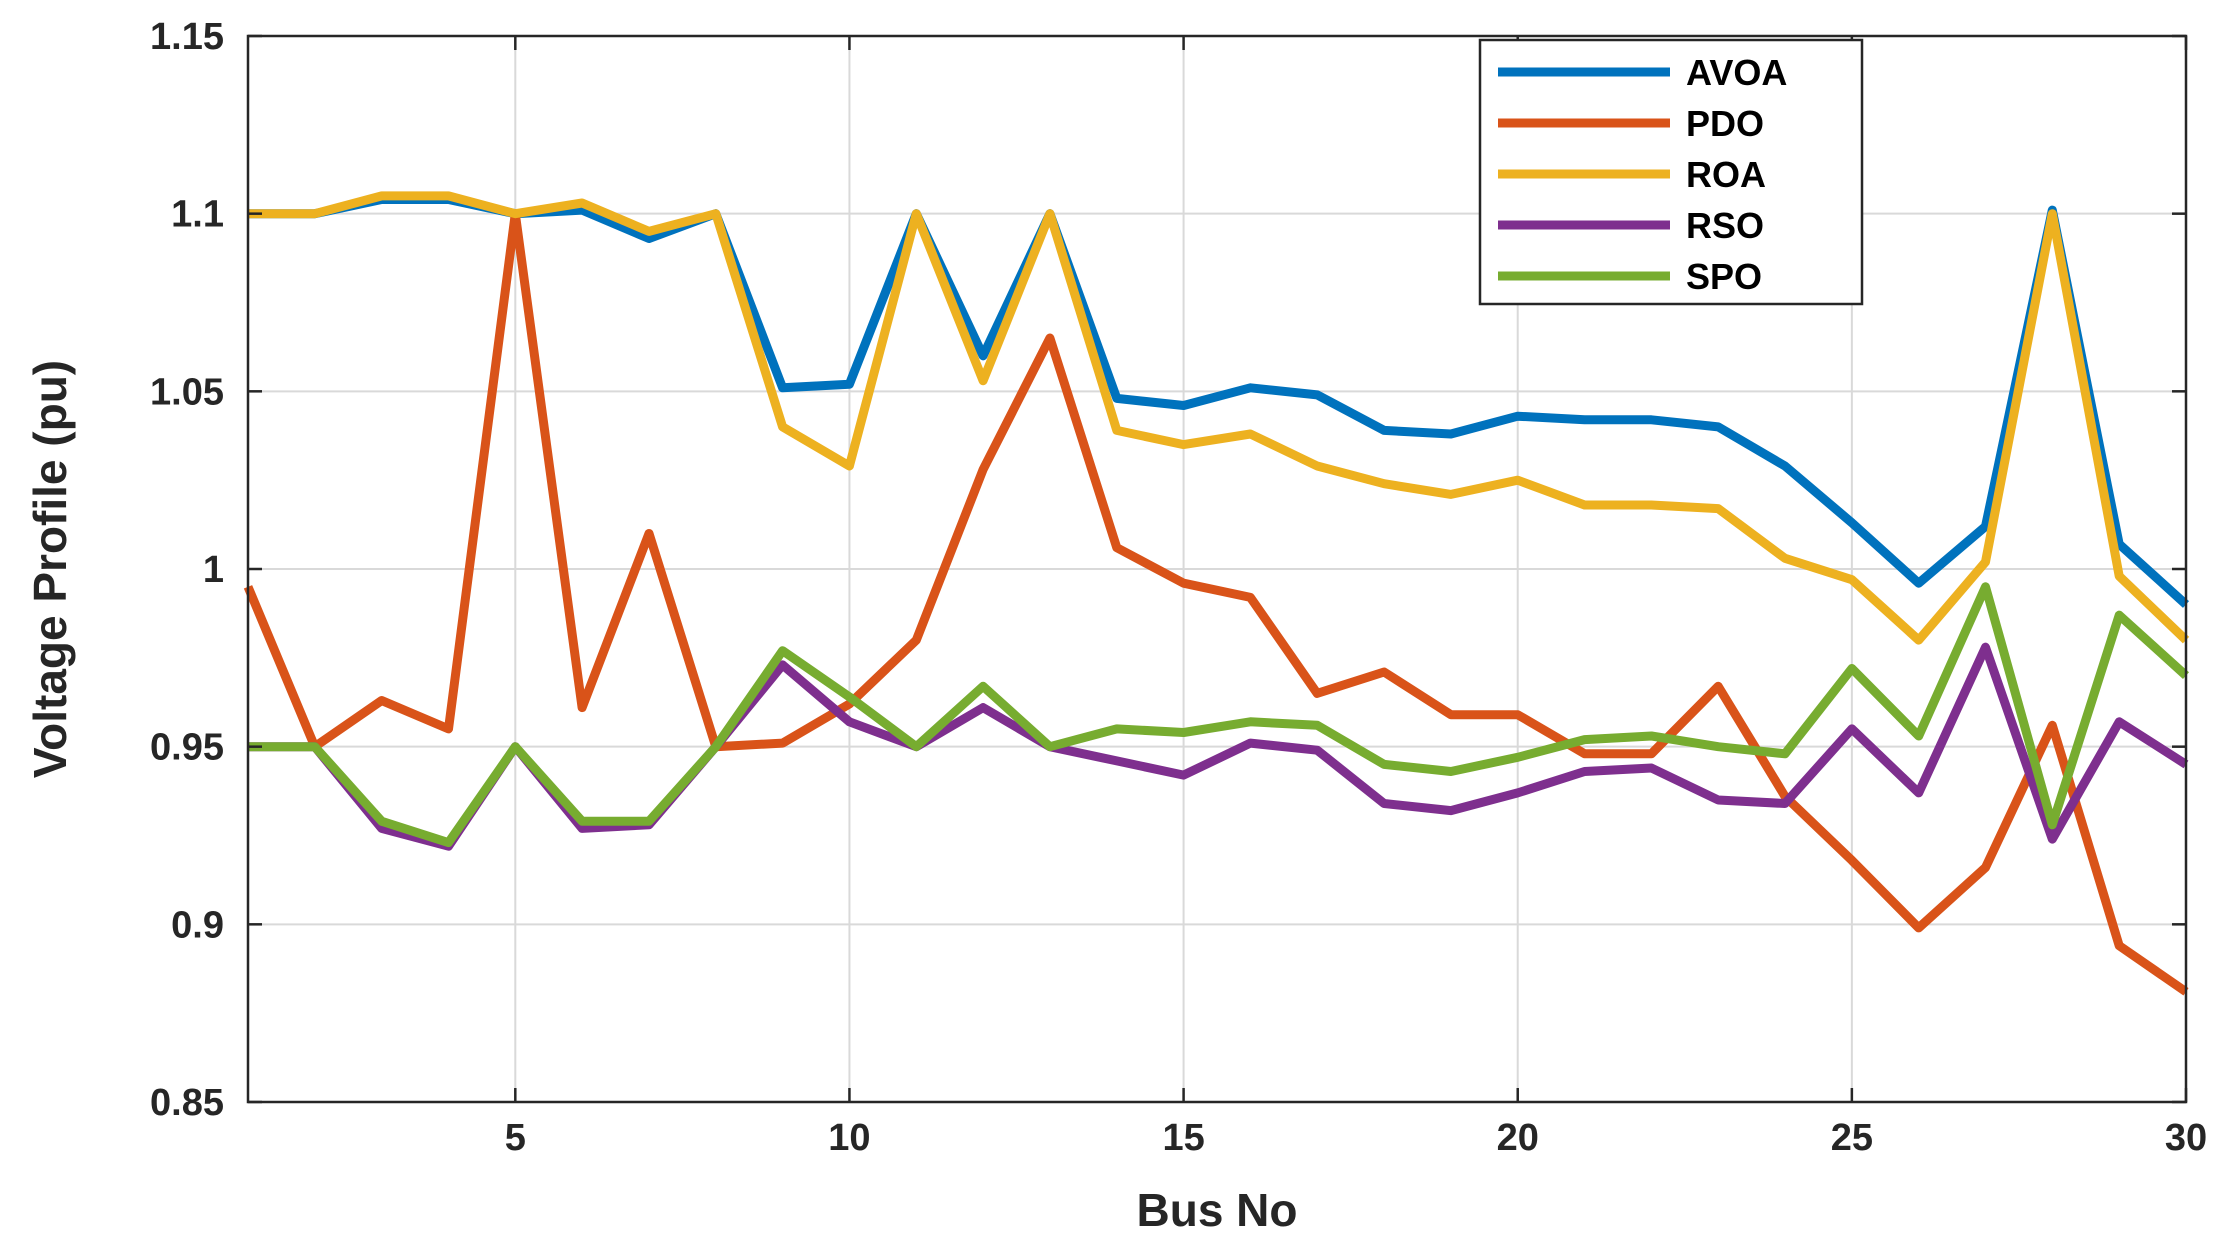 Image resolution: width=2224 pixels, height=1239 pixels. What do you see at coordinates (1518, 1138) in the screenshot?
I see `x-tick-label: 20` at bounding box center [1518, 1138].